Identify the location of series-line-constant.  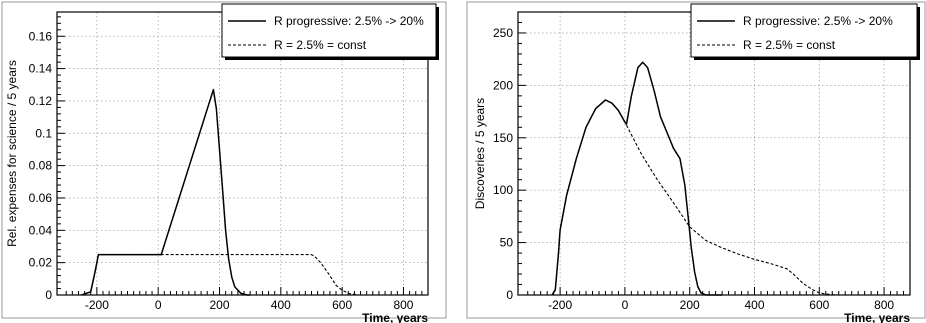
(250, 275).